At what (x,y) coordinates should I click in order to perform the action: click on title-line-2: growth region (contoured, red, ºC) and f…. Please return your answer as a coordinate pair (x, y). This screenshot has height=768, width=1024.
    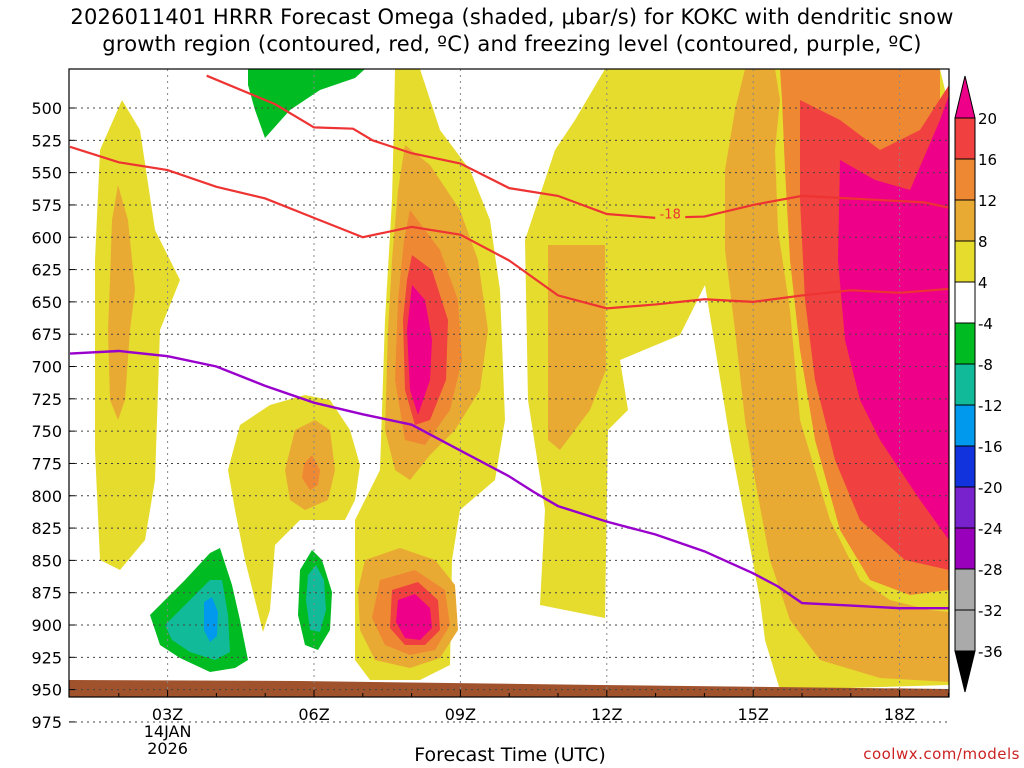
    Looking at the image, I should click on (512, 44).